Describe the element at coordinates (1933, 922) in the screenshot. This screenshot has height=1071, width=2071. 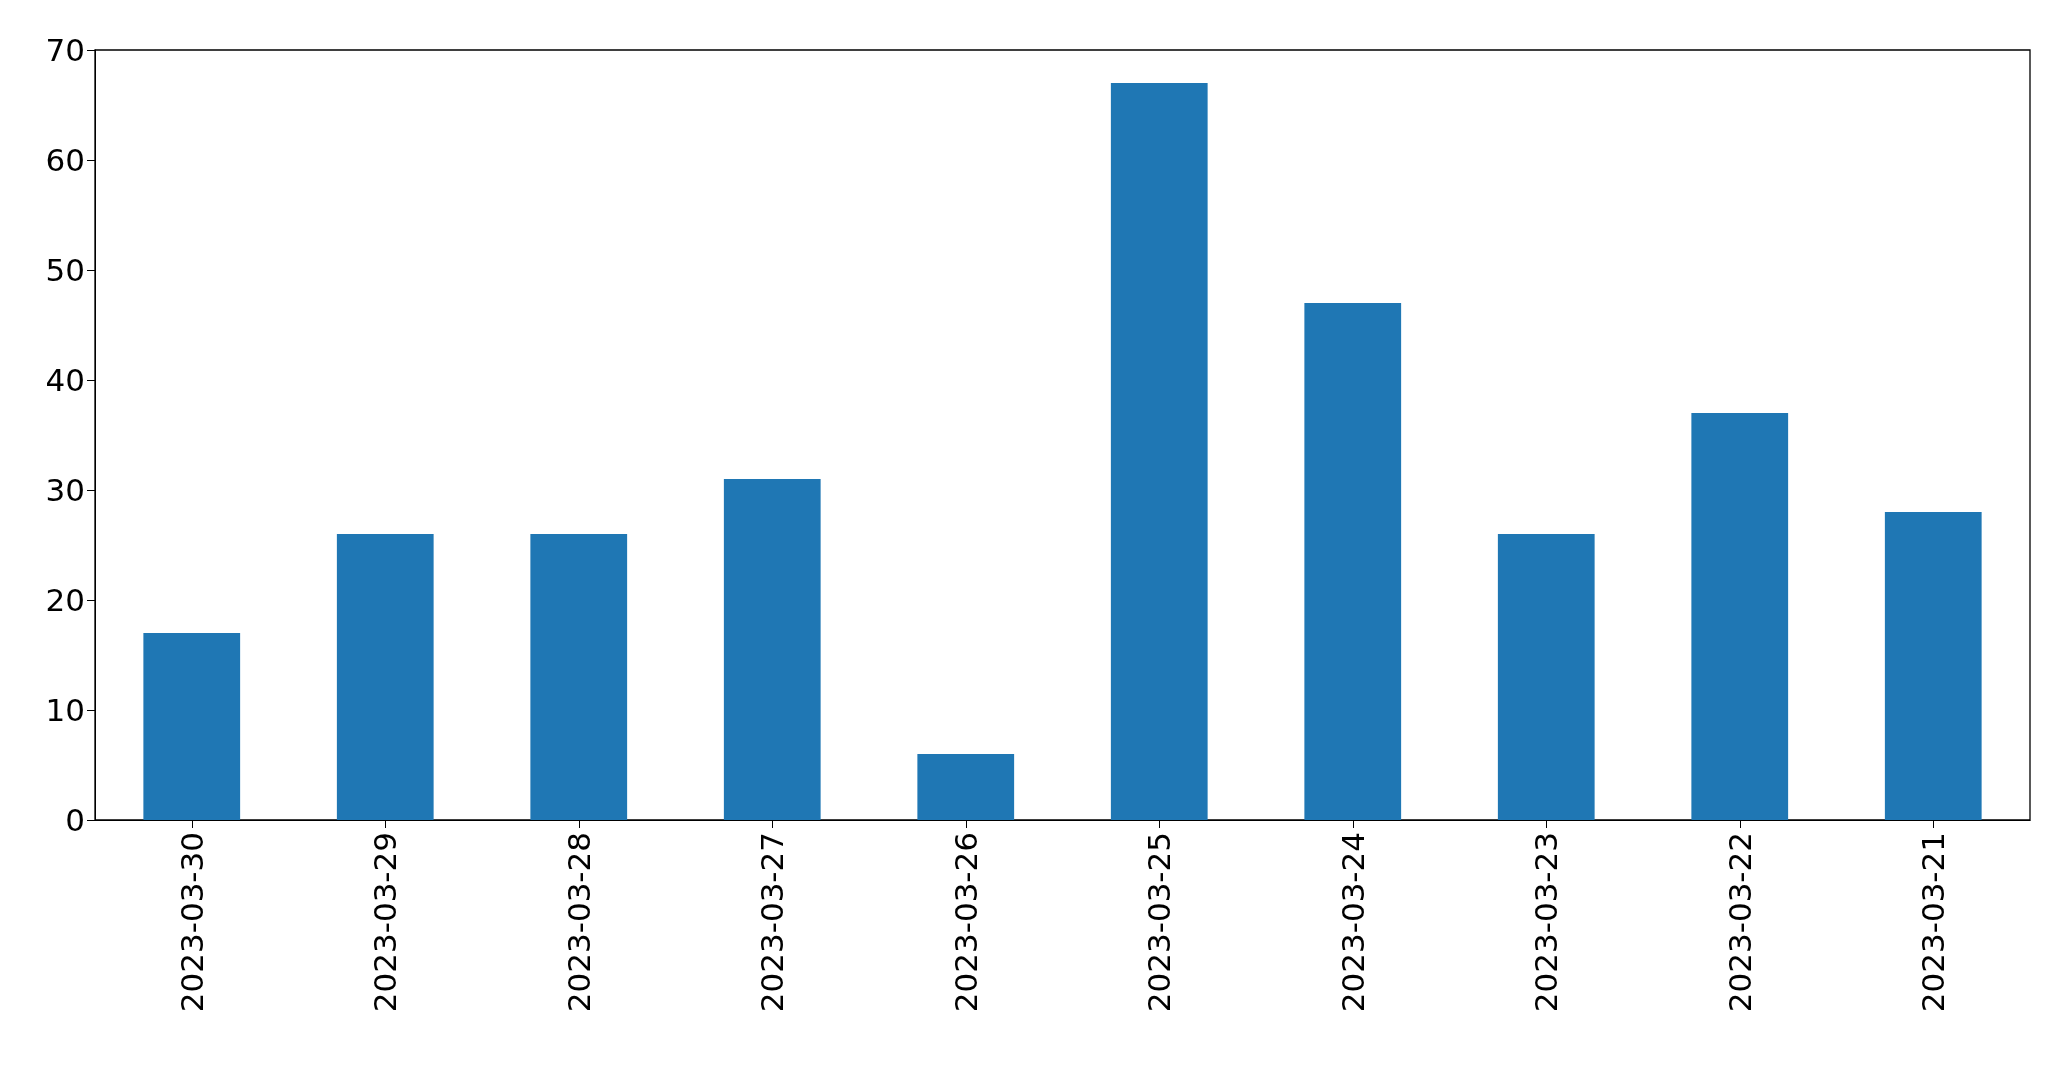
I see `x-tick-label: 2023-03-21` at that location.